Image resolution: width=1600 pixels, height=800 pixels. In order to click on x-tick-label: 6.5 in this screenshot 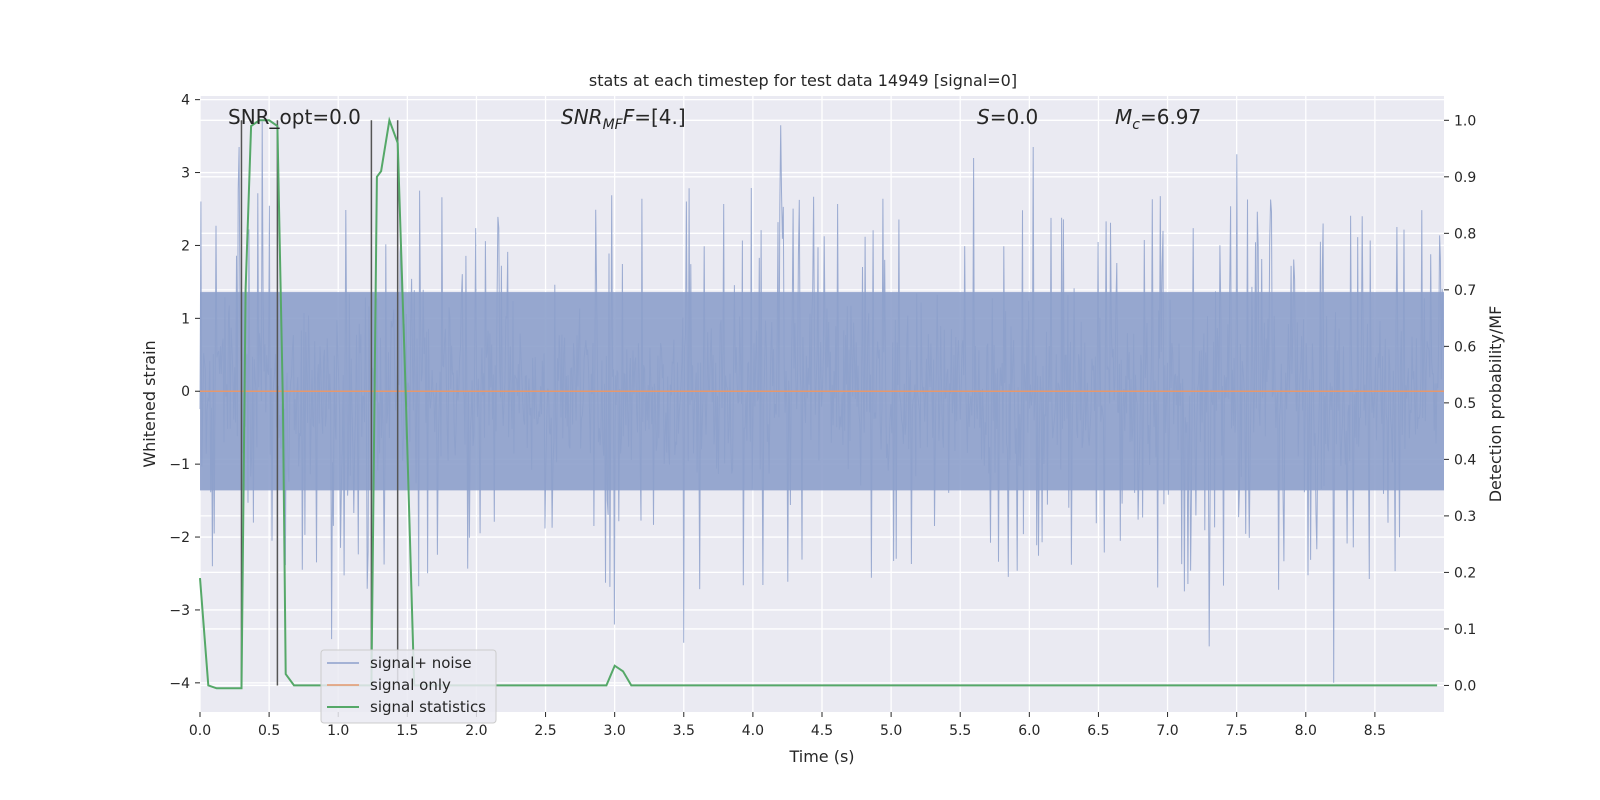, I will do `click(1098, 731)`.